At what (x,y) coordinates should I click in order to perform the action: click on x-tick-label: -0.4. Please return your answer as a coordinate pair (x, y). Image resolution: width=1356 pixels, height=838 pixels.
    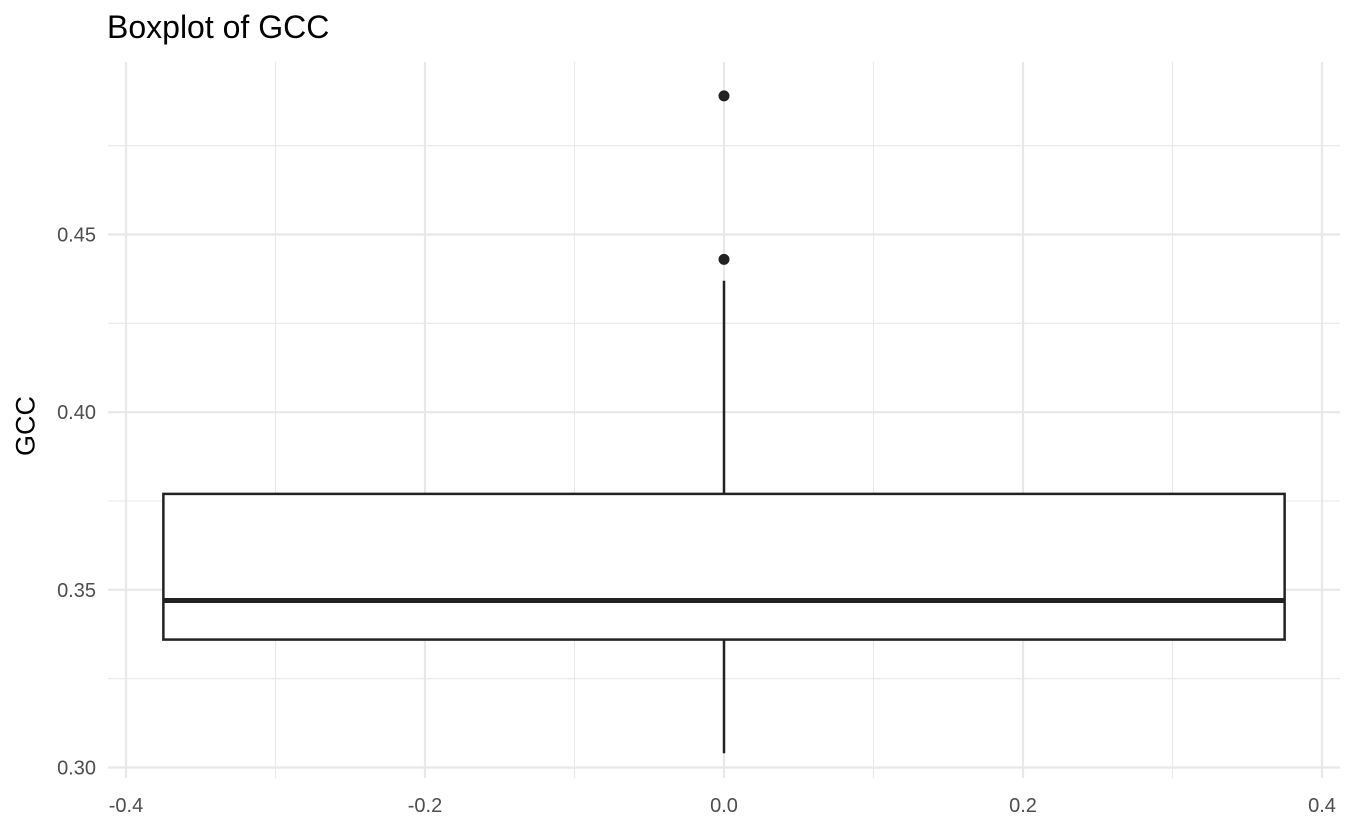
    Looking at the image, I should click on (126, 806).